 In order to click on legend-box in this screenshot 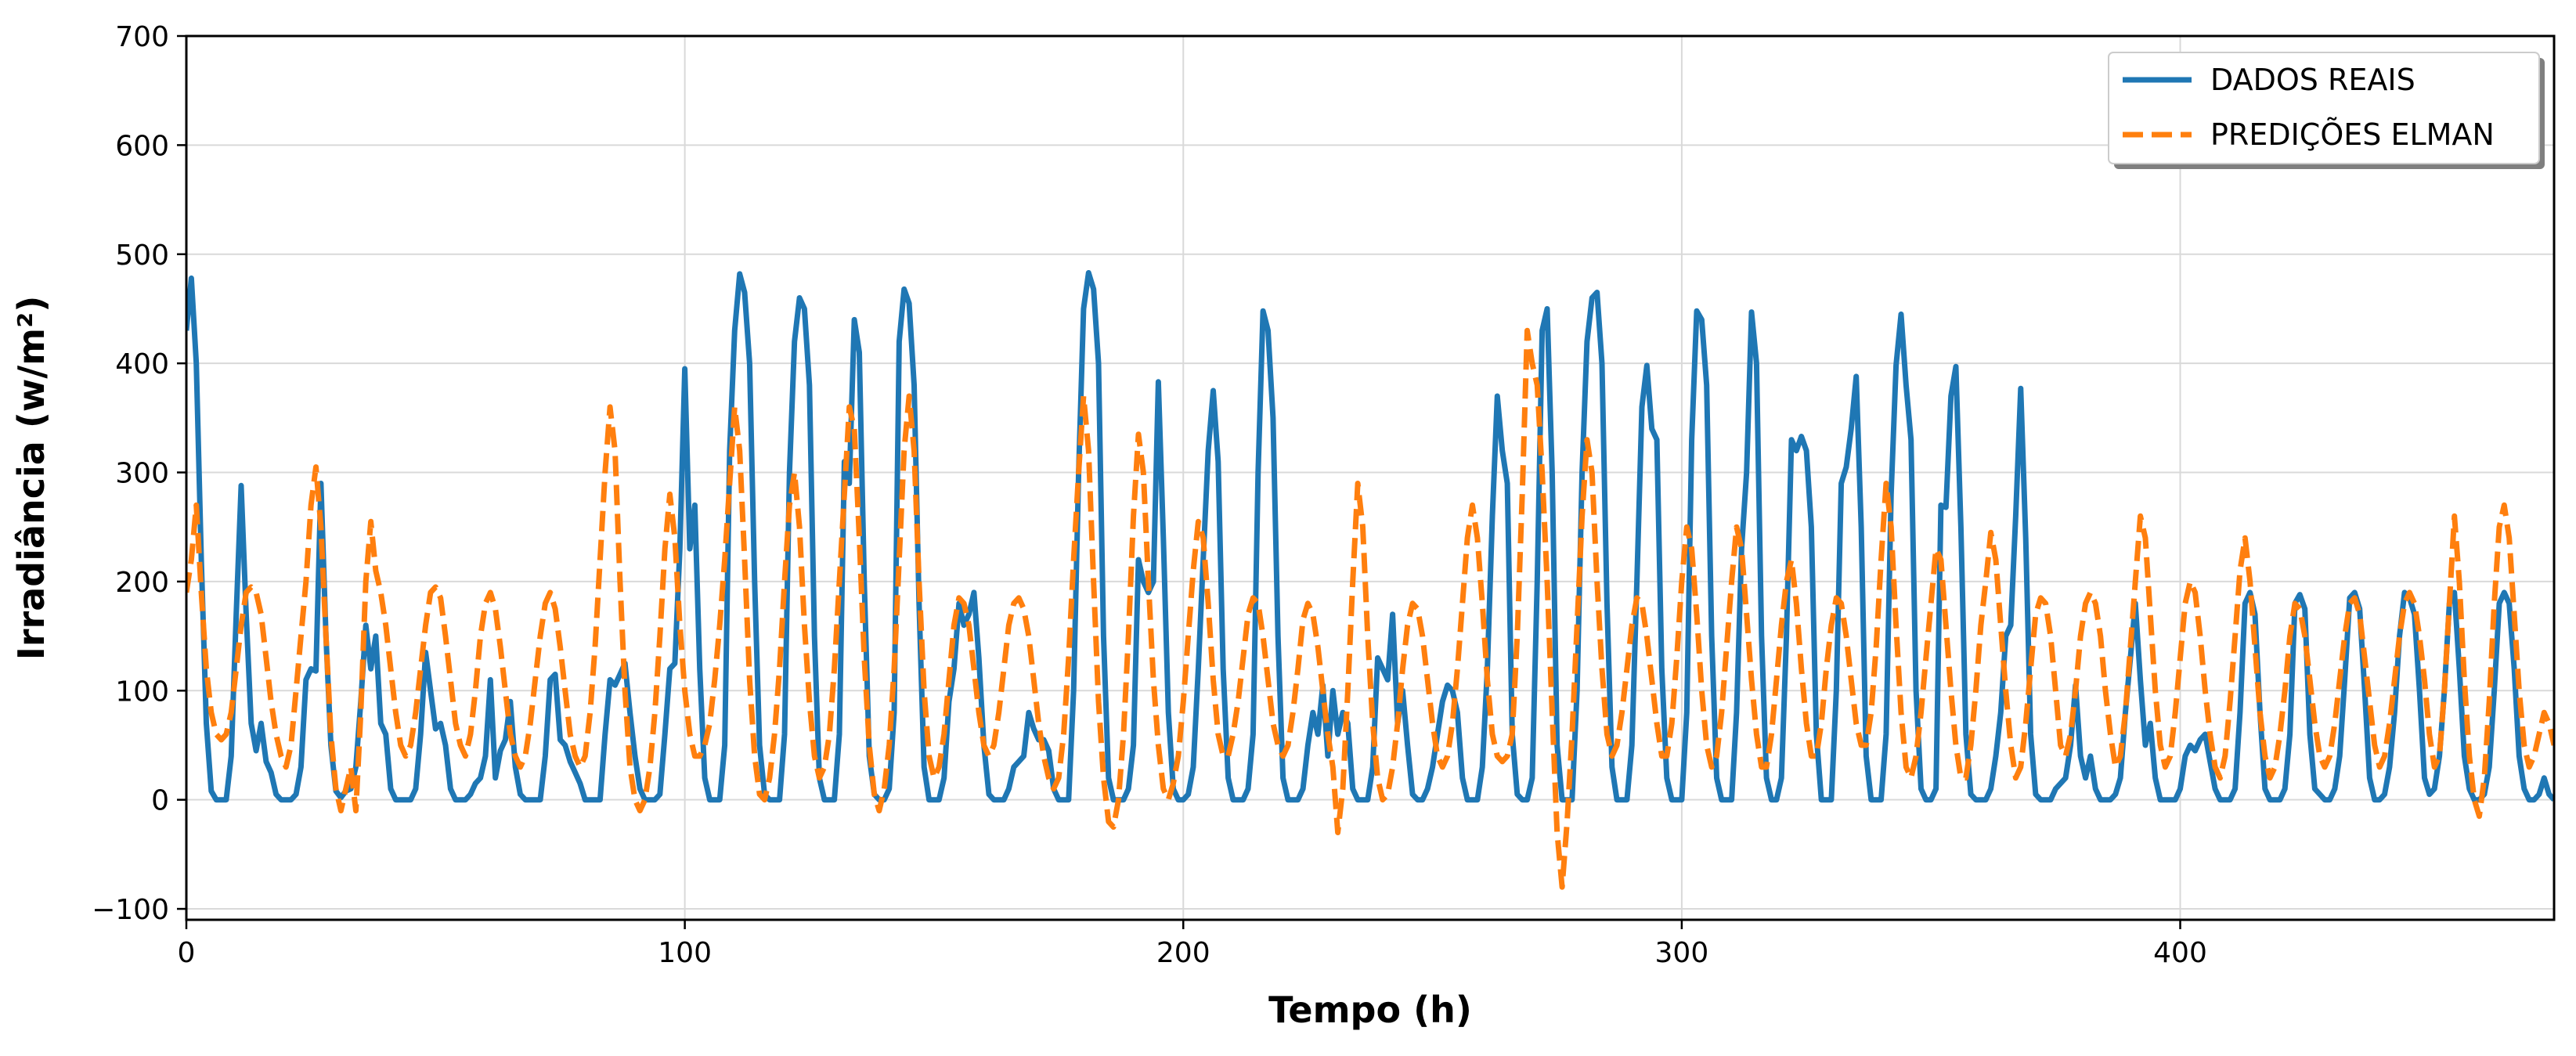, I will do `click(2324, 108)`.